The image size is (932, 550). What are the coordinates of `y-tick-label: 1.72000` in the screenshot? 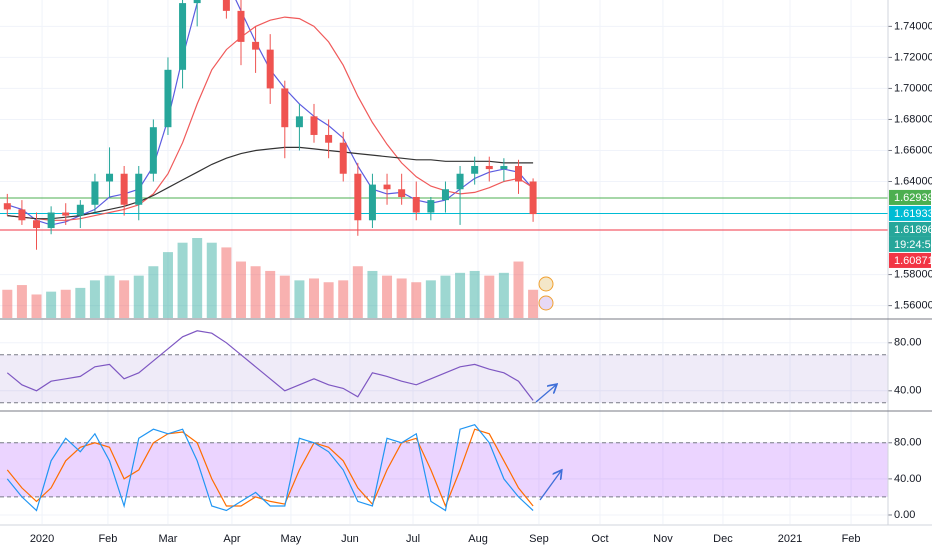 It's located at (913, 57).